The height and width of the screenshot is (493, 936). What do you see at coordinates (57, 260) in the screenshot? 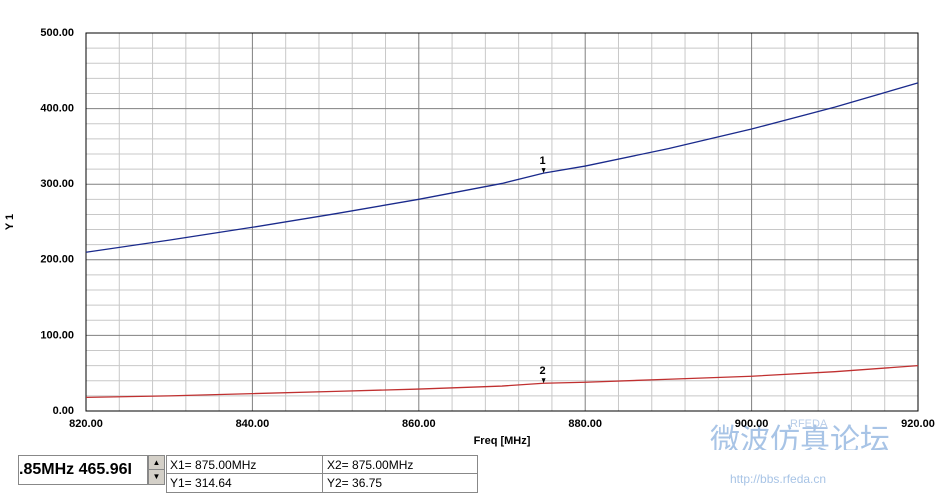
I see `y-tick-label: 200.00` at bounding box center [57, 260].